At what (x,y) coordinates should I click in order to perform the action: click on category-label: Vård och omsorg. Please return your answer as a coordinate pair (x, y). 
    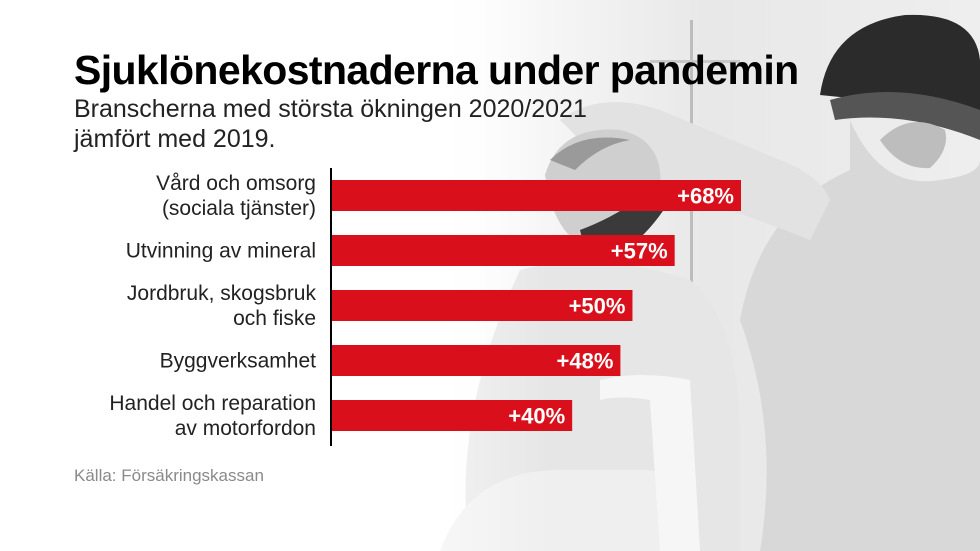
    Looking at the image, I should click on (236, 183).